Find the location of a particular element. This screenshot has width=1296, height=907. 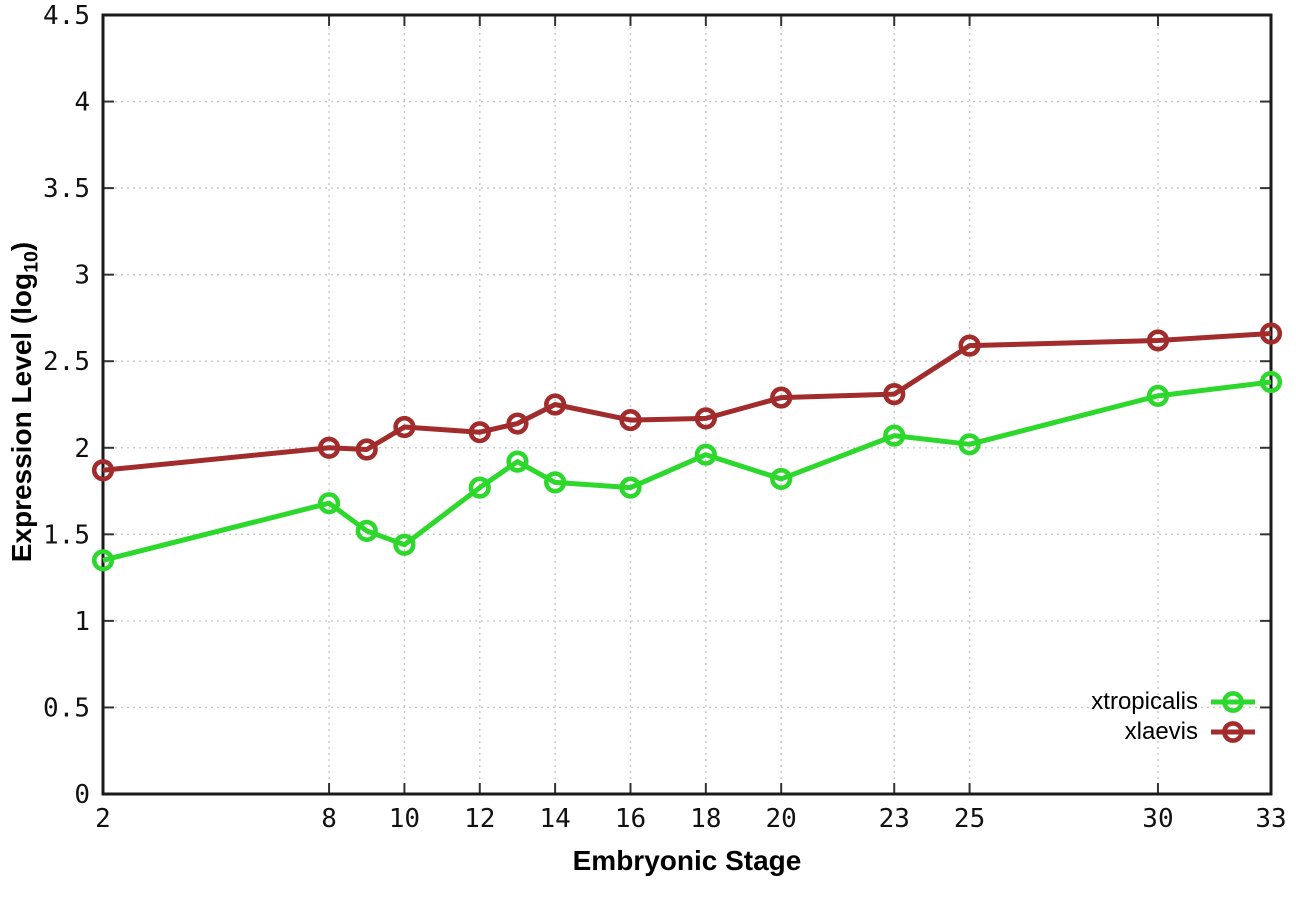

x-tick-label: 20 is located at coordinates (781, 819).